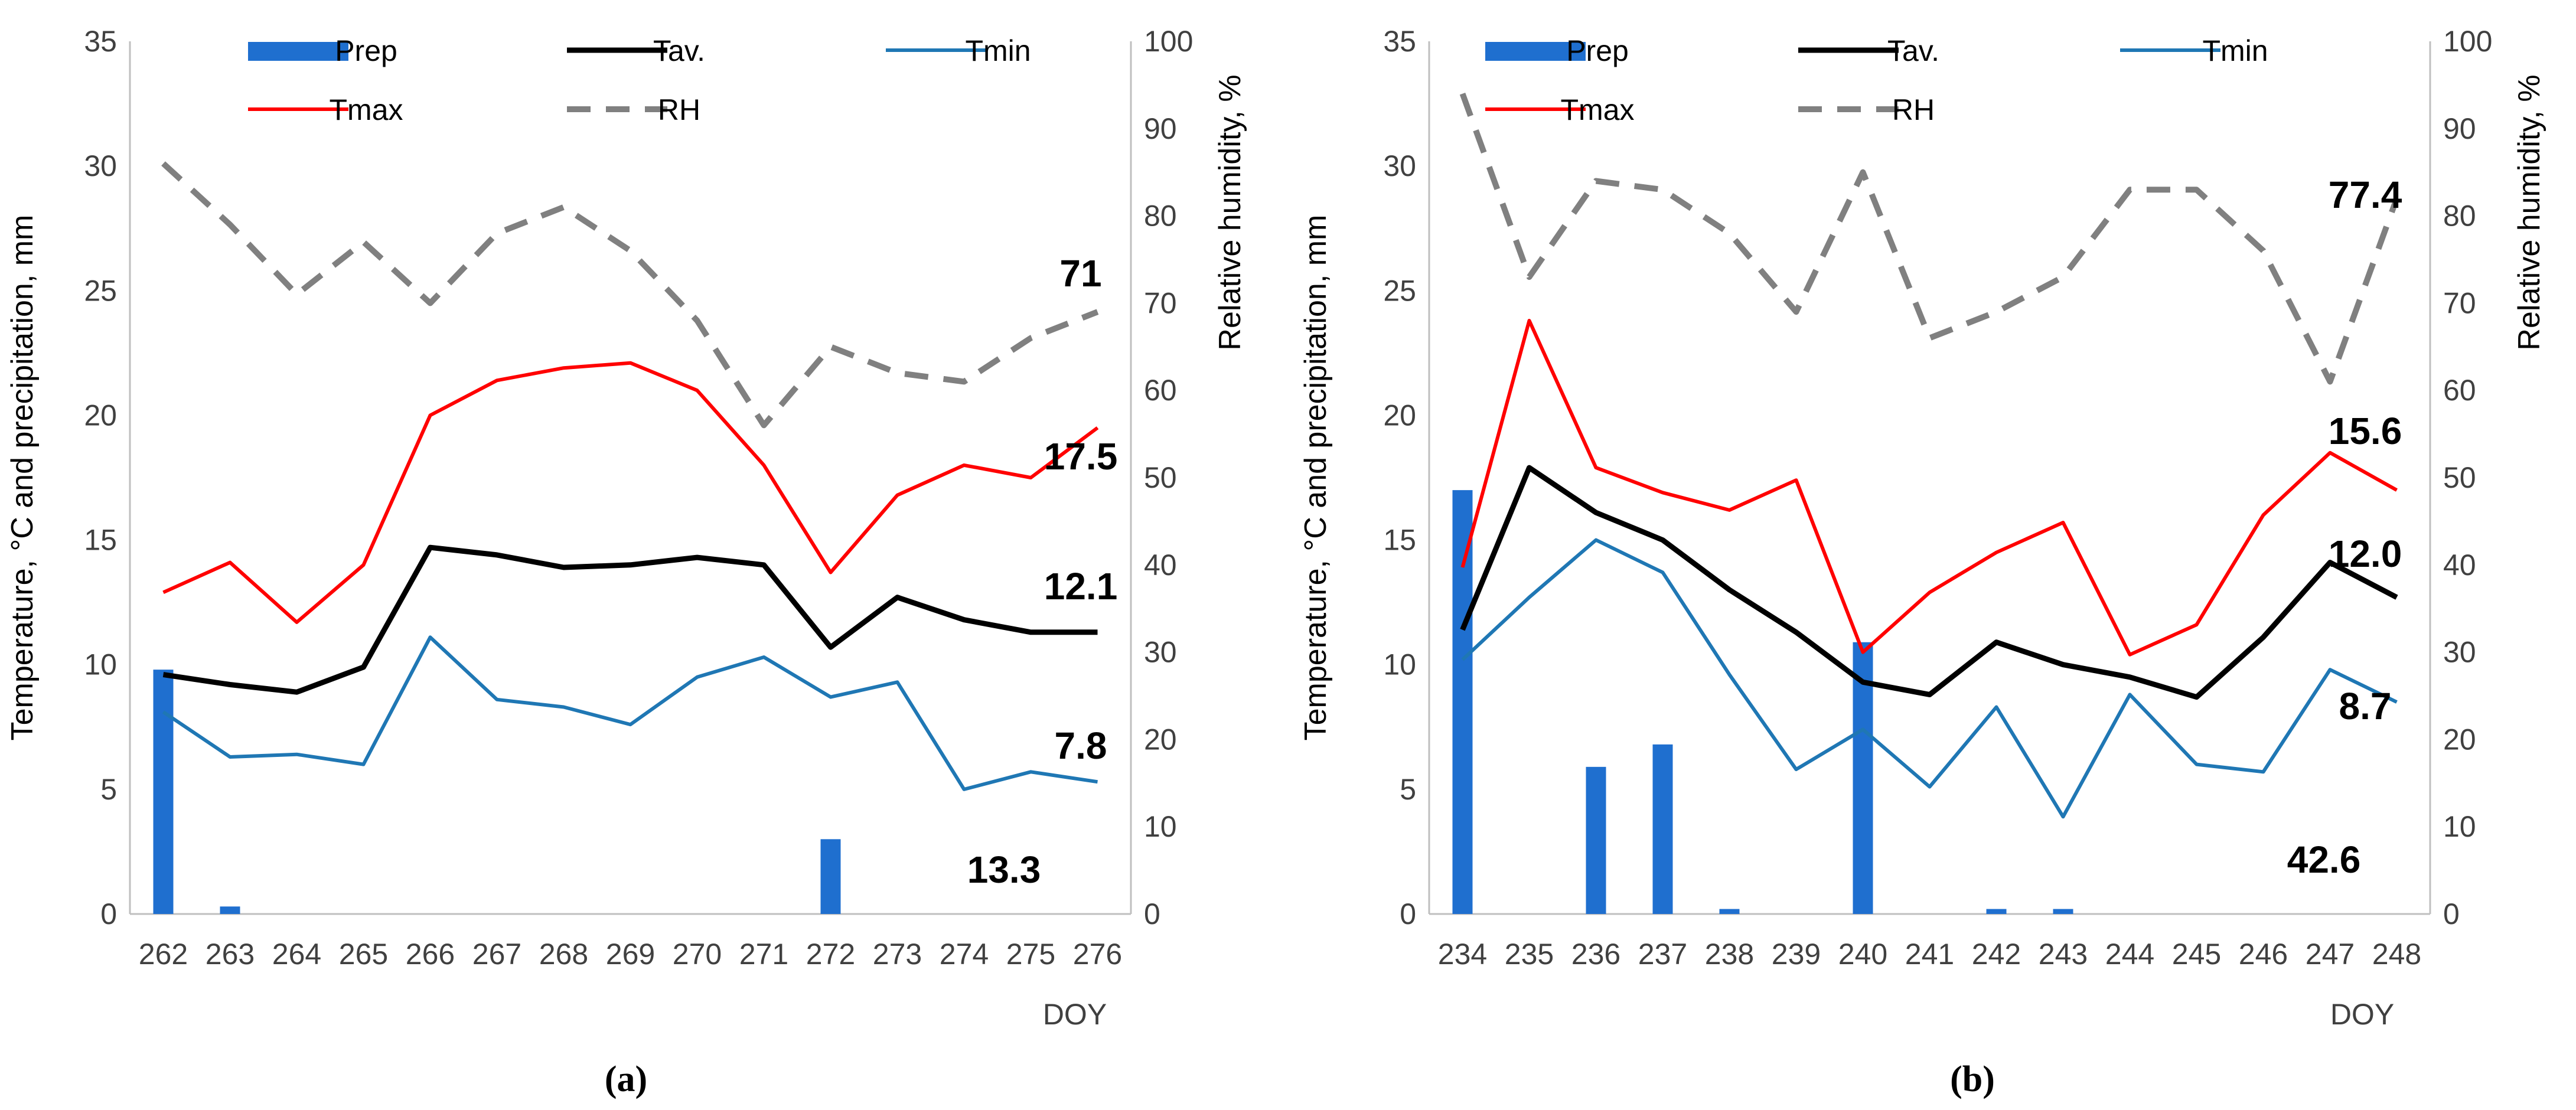 This screenshot has height=1110, width=2576. What do you see at coordinates (2459, 478) in the screenshot?
I see `y2-tick-label: 50` at bounding box center [2459, 478].